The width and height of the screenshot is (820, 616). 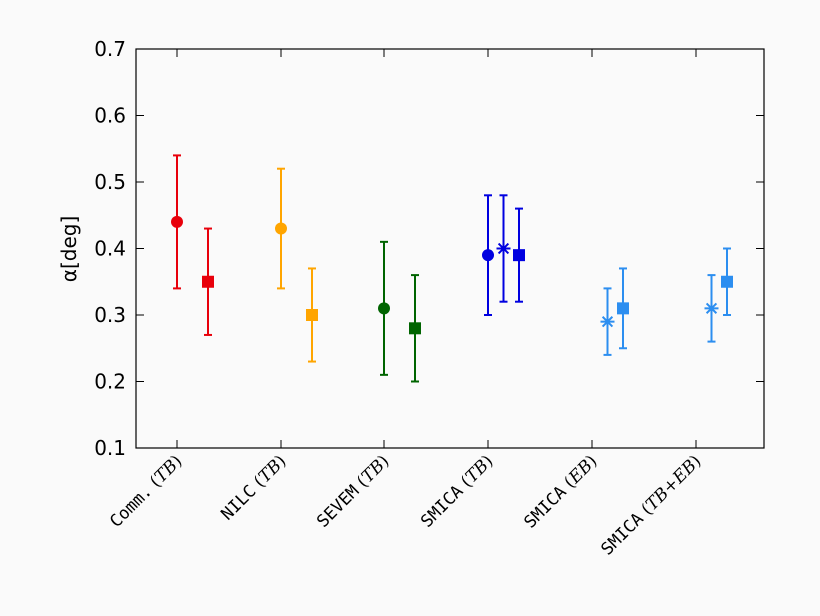 I want to click on y-tick-label: 0.6, so click(x=110, y=116).